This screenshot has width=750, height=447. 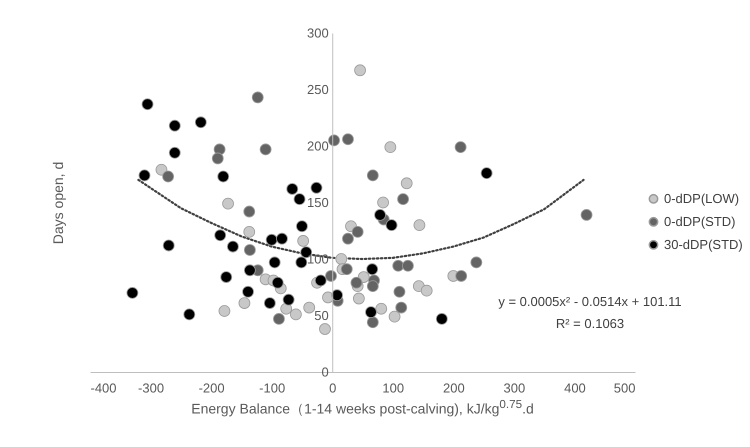 I want to click on x-tick-label: 500, so click(x=625, y=388).